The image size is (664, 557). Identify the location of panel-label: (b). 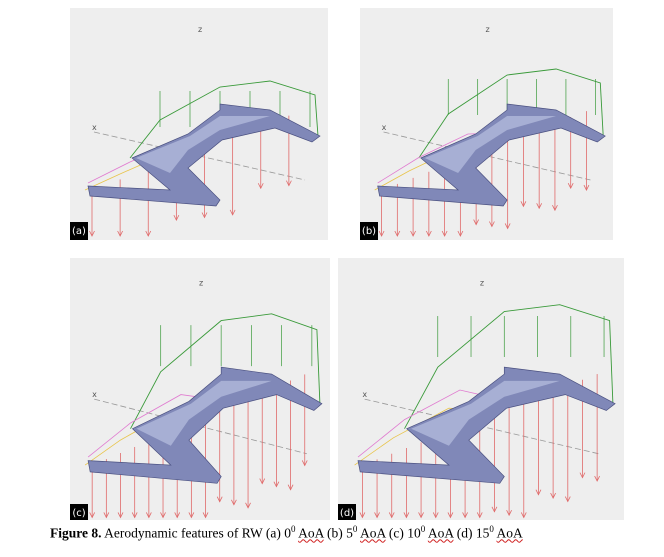
(369, 231).